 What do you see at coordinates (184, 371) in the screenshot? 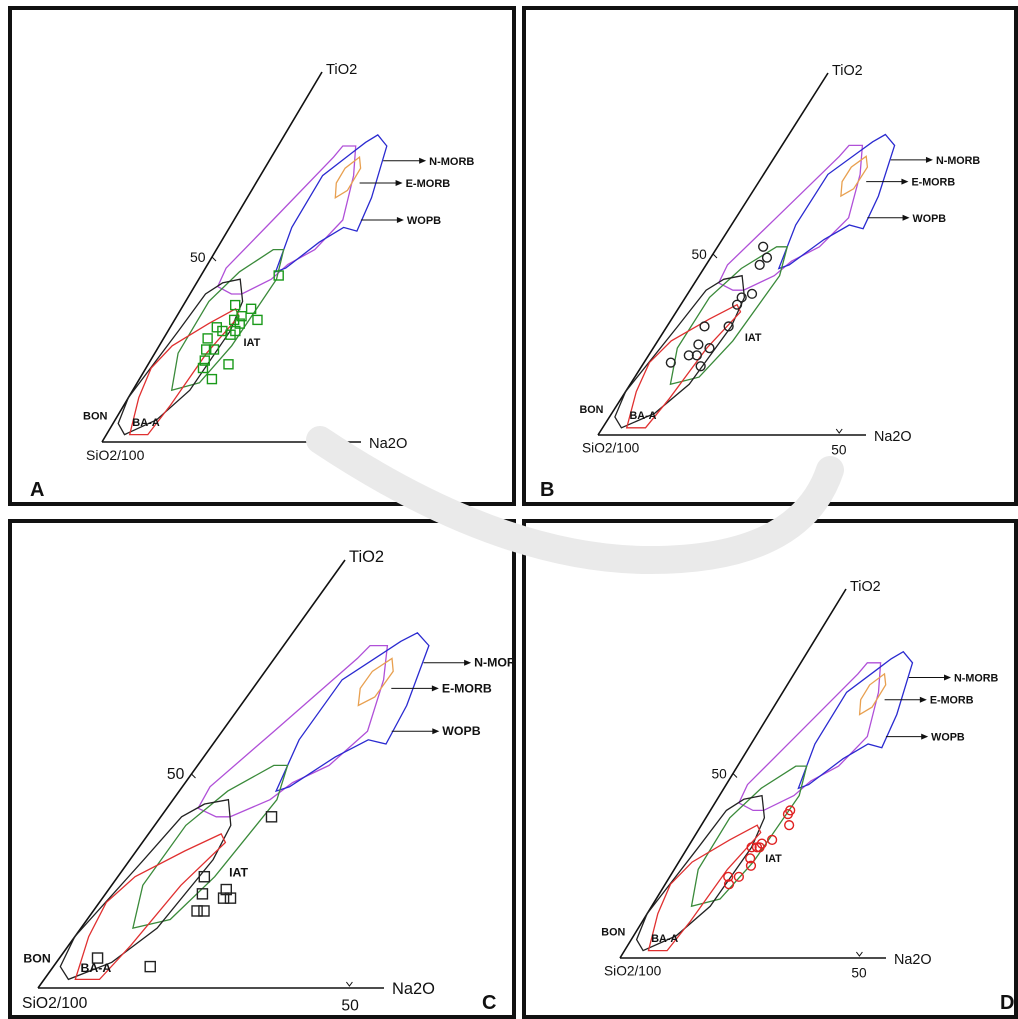
I see `field-baa` at bounding box center [184, 371].